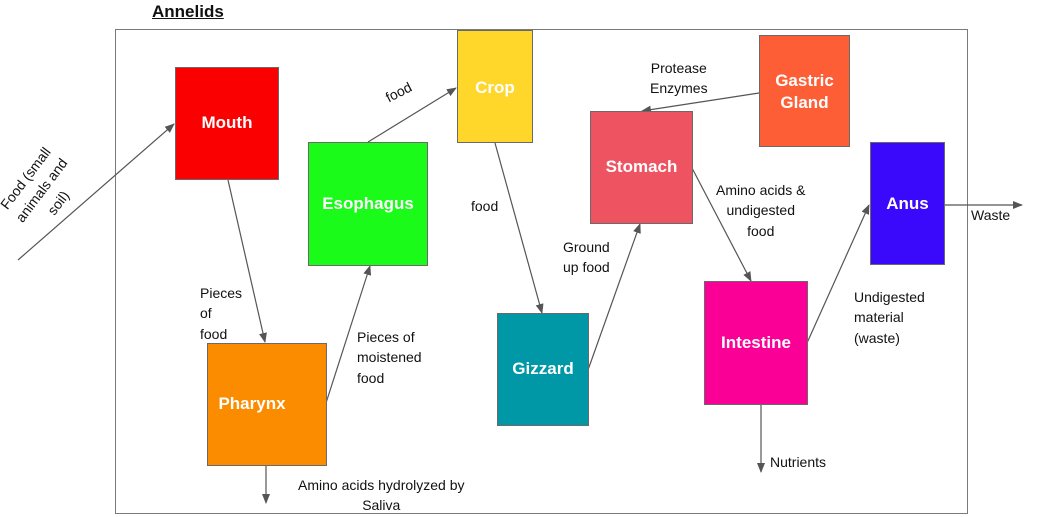  What do you see at coordinates (586, 257) in the screenshot?
I see `ground-up-food-label: Ground up food` at bounding box center [586, 257].